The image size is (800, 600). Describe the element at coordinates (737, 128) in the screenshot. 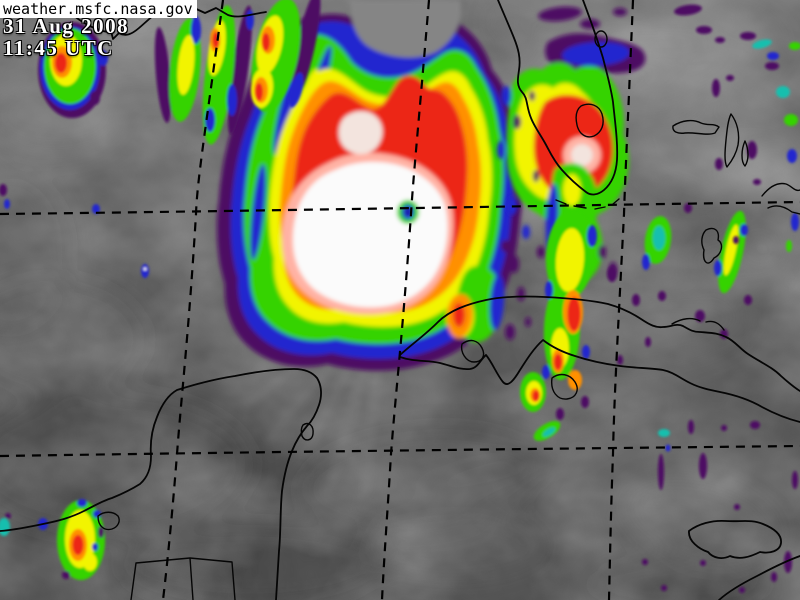

I see `topright-scattered-cells` at that location.